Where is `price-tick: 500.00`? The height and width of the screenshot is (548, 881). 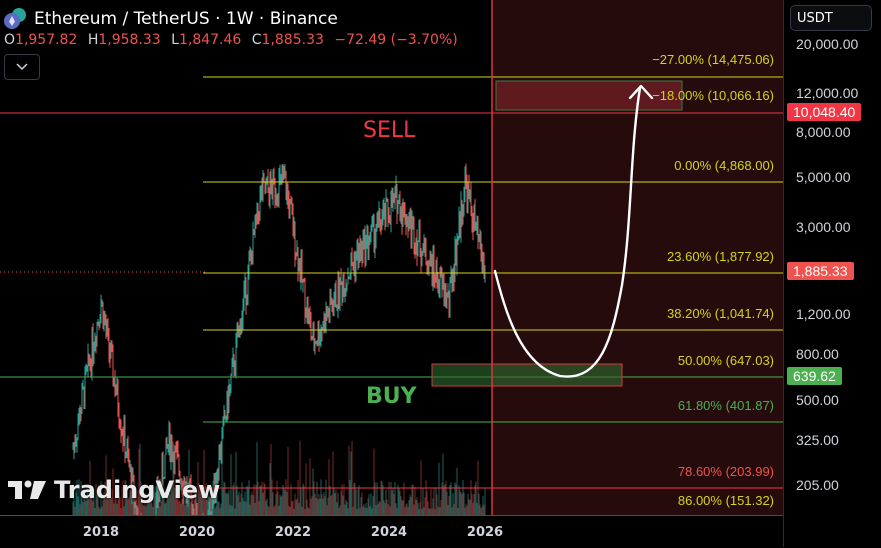
price-tick: 500.00 is located at coordinates (817, 400).